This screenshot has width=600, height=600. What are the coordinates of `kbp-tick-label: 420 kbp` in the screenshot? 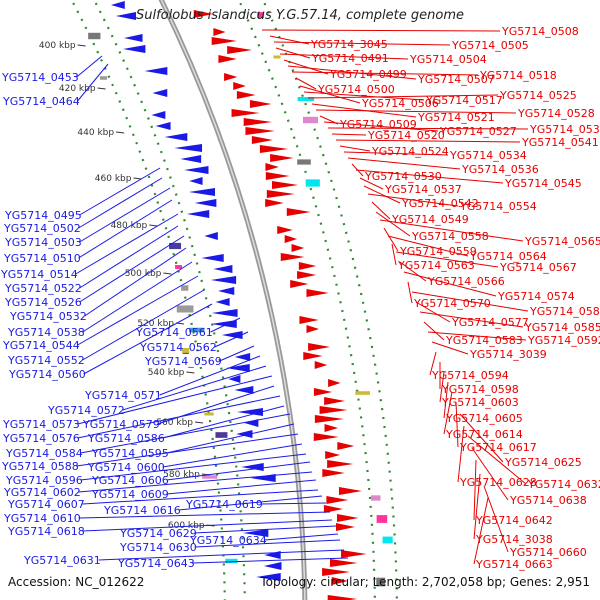 It's located at (77, 89).